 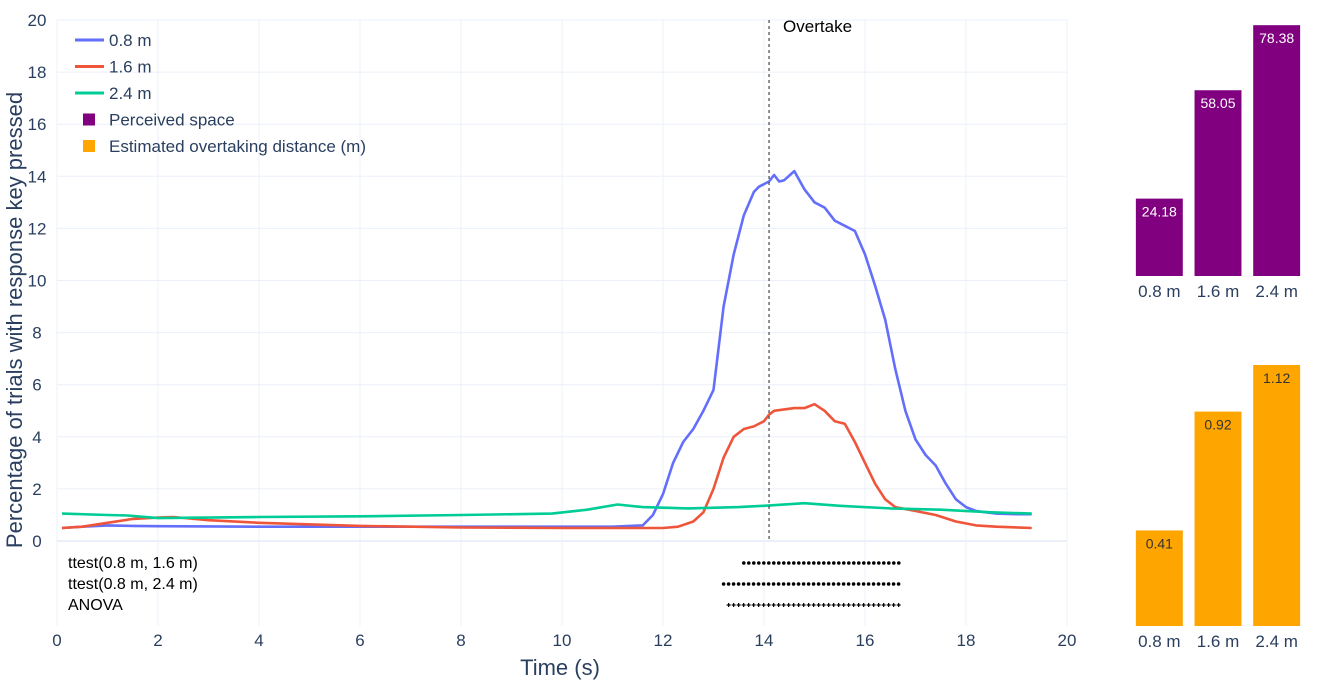 I want to click on significance-label: ANOVA, so click(x=95, y=605).